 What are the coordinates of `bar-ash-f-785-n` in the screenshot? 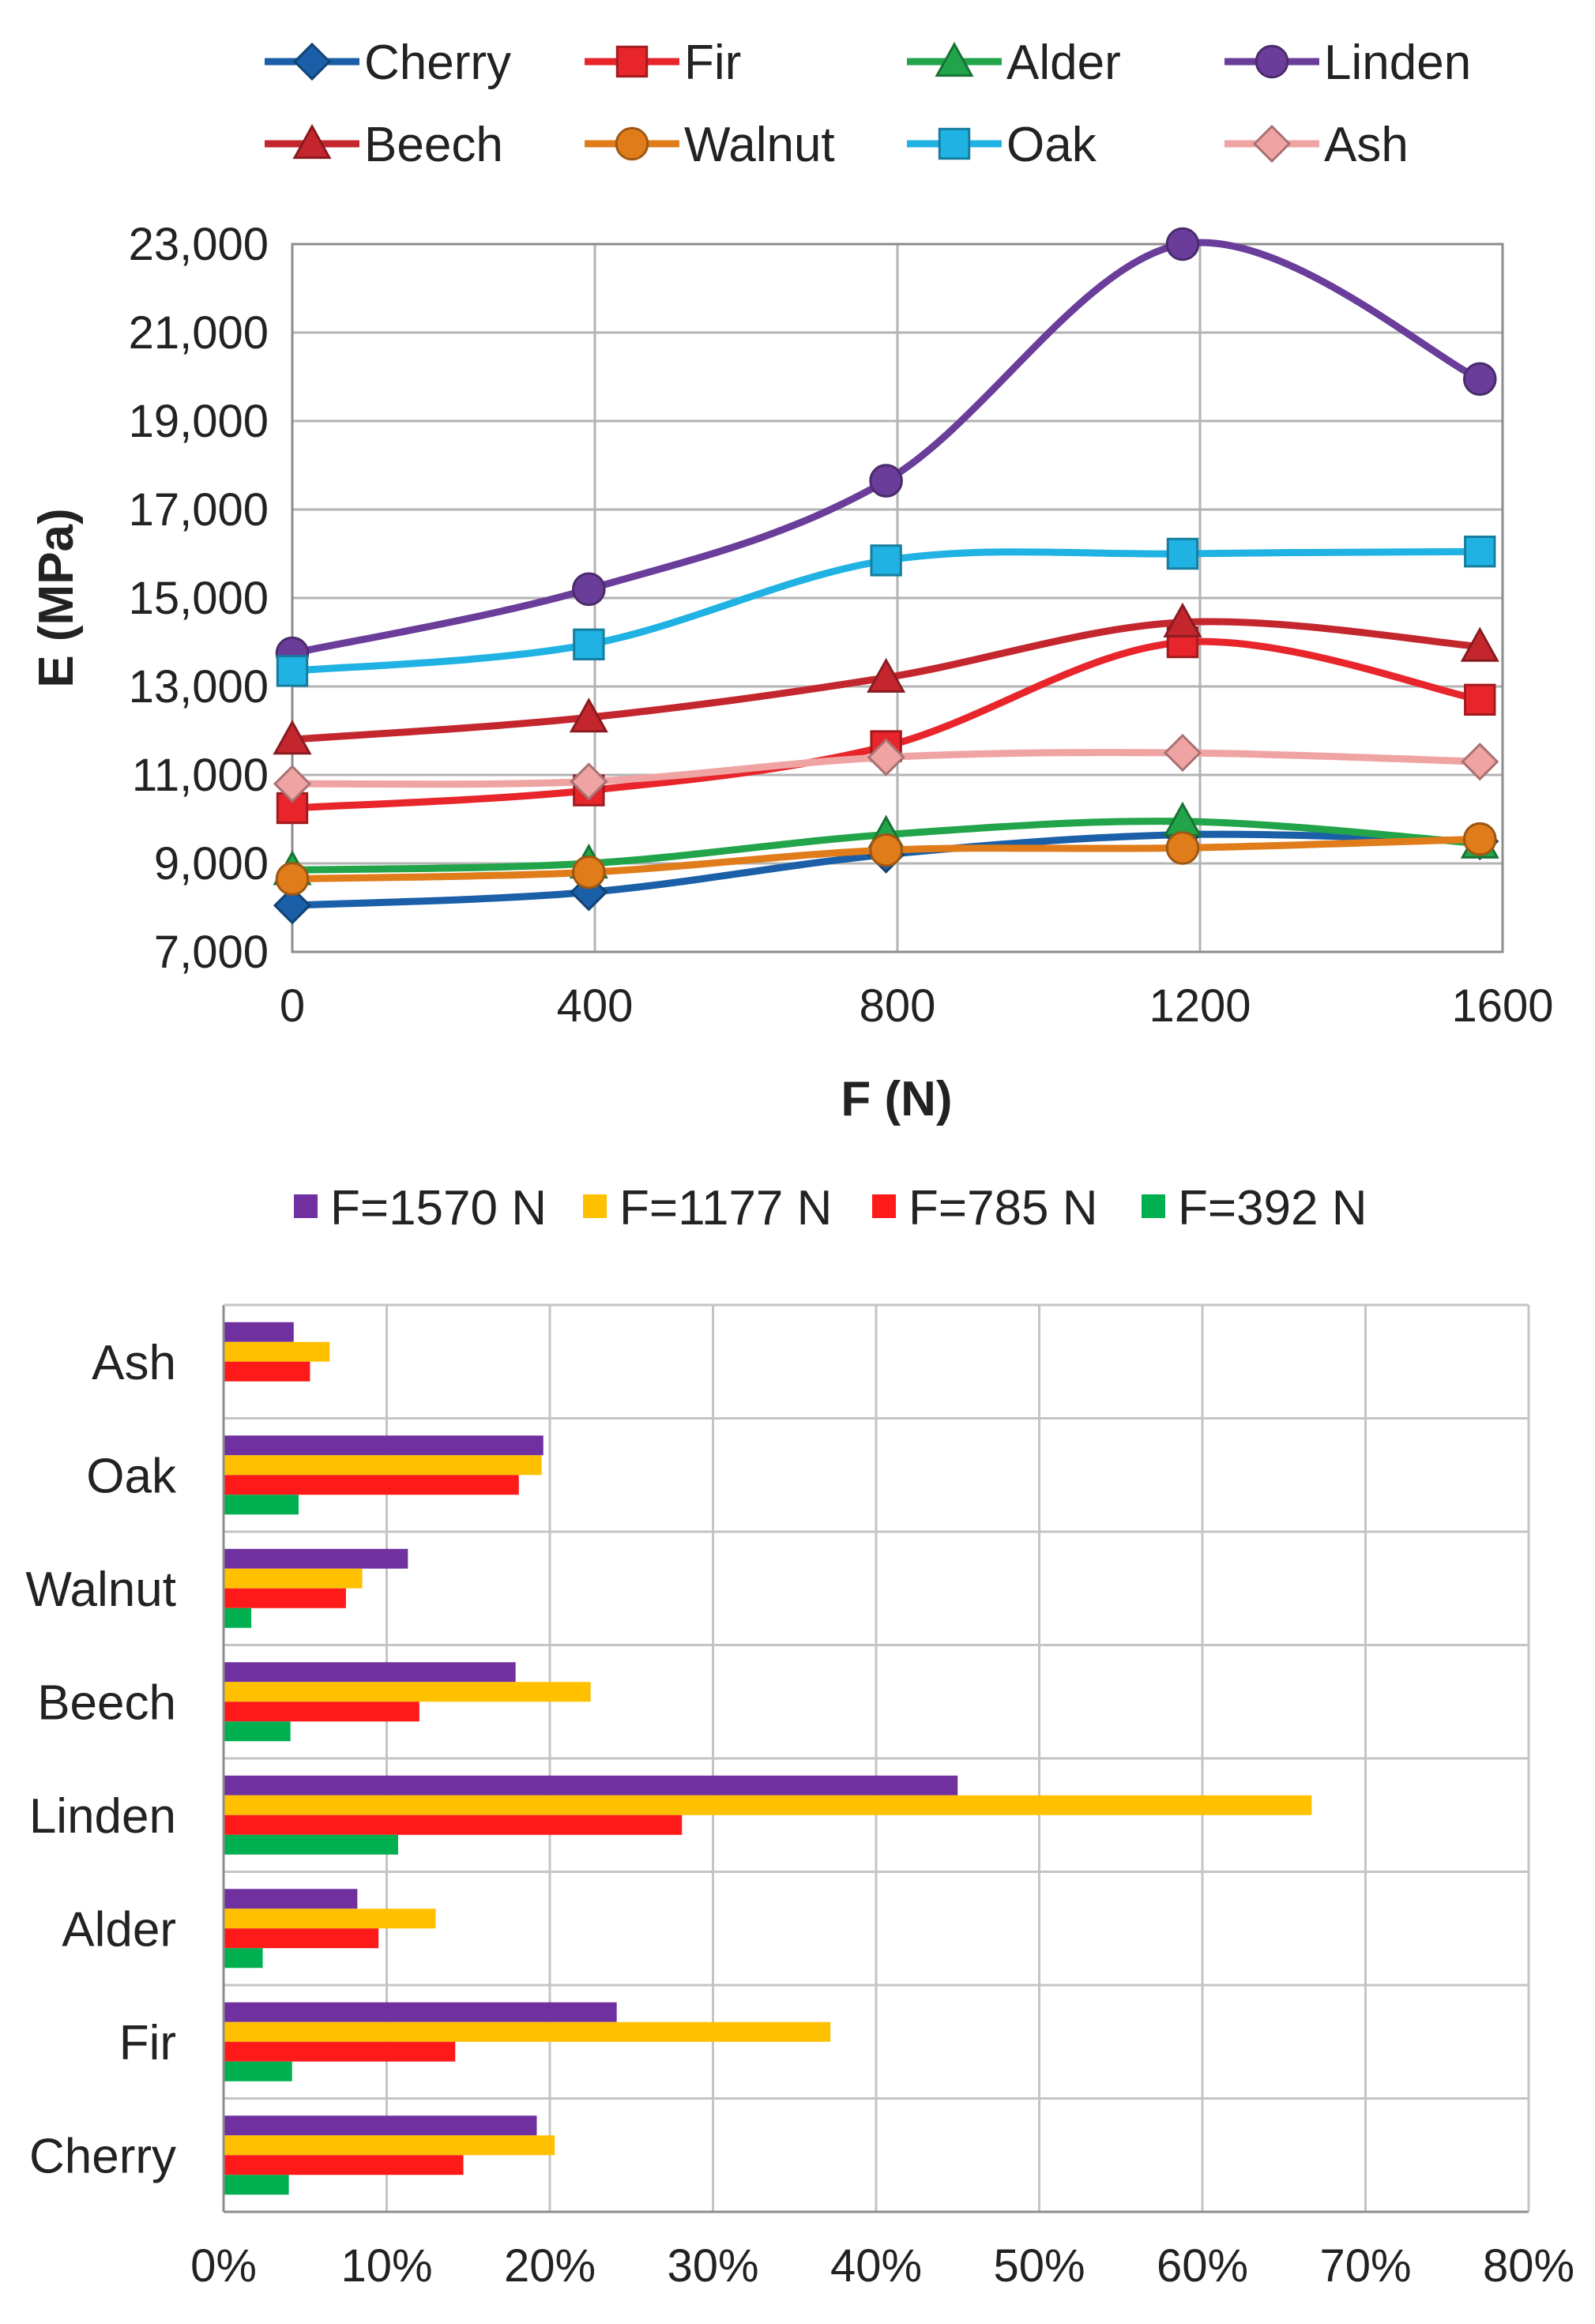 It's located at (267, 1371).